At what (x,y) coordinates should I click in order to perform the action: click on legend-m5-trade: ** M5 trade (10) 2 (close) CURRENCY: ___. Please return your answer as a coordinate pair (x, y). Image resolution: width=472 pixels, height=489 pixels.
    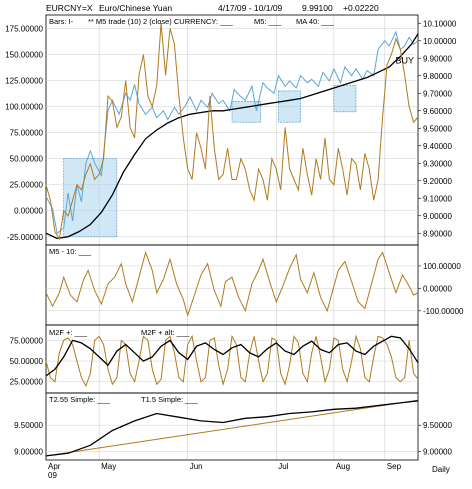
    Looking at the image, I should click on (160, 21).